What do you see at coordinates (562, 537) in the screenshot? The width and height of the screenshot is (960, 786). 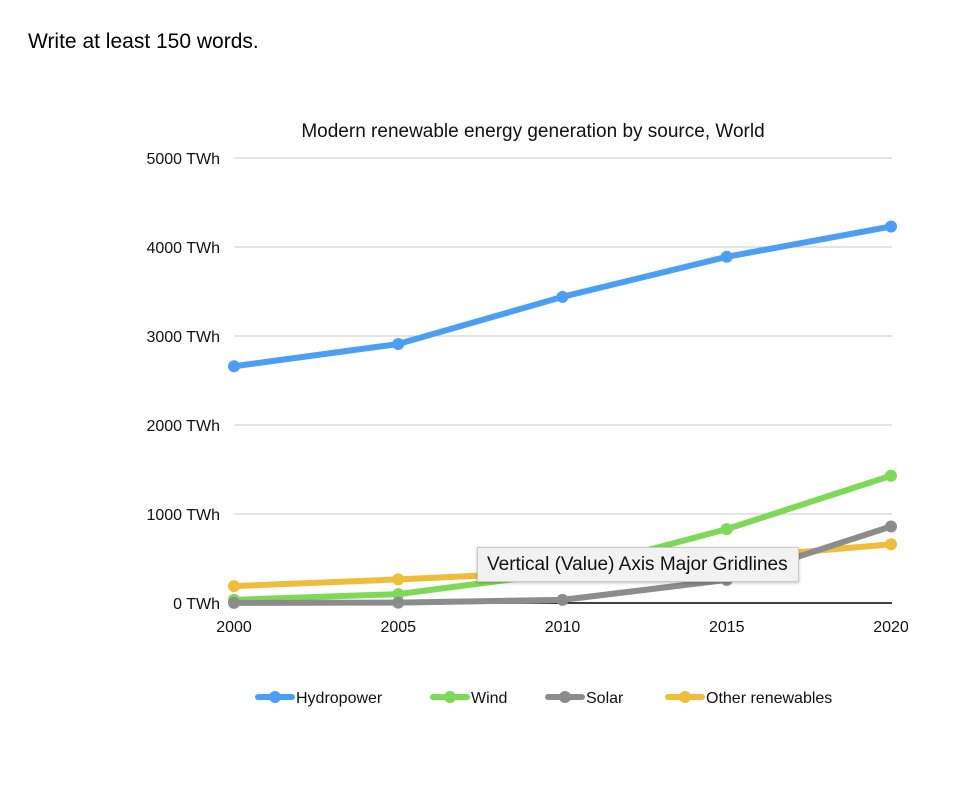 I see `series-wind` at bounding box center [562, 537].